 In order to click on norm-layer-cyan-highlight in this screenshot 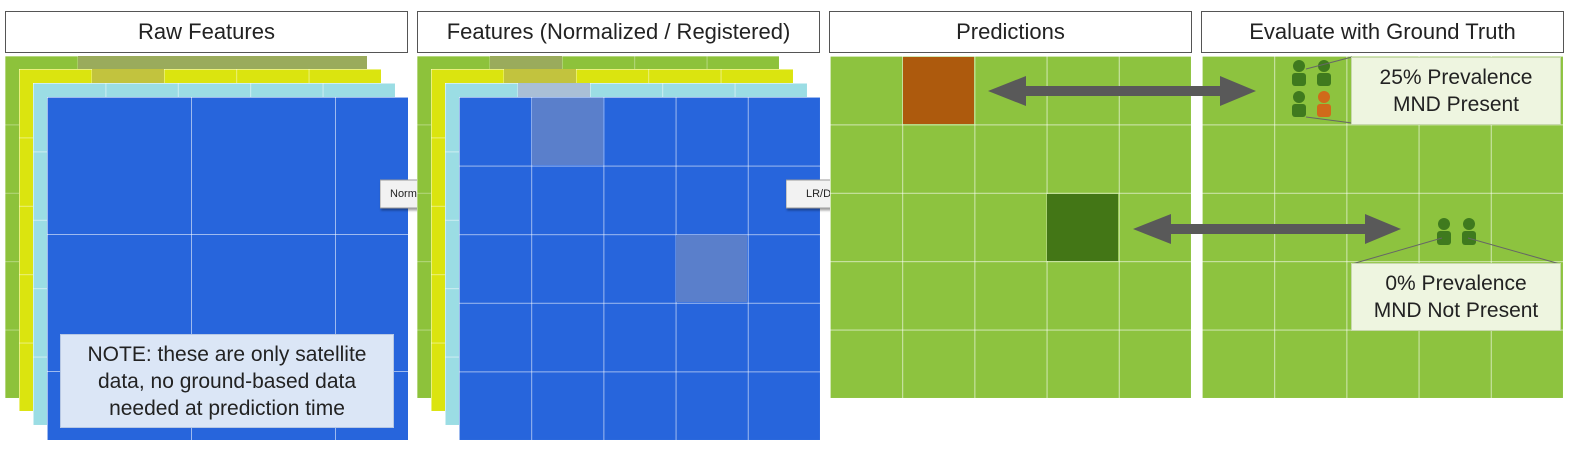, I will do `click(554, 90)`.